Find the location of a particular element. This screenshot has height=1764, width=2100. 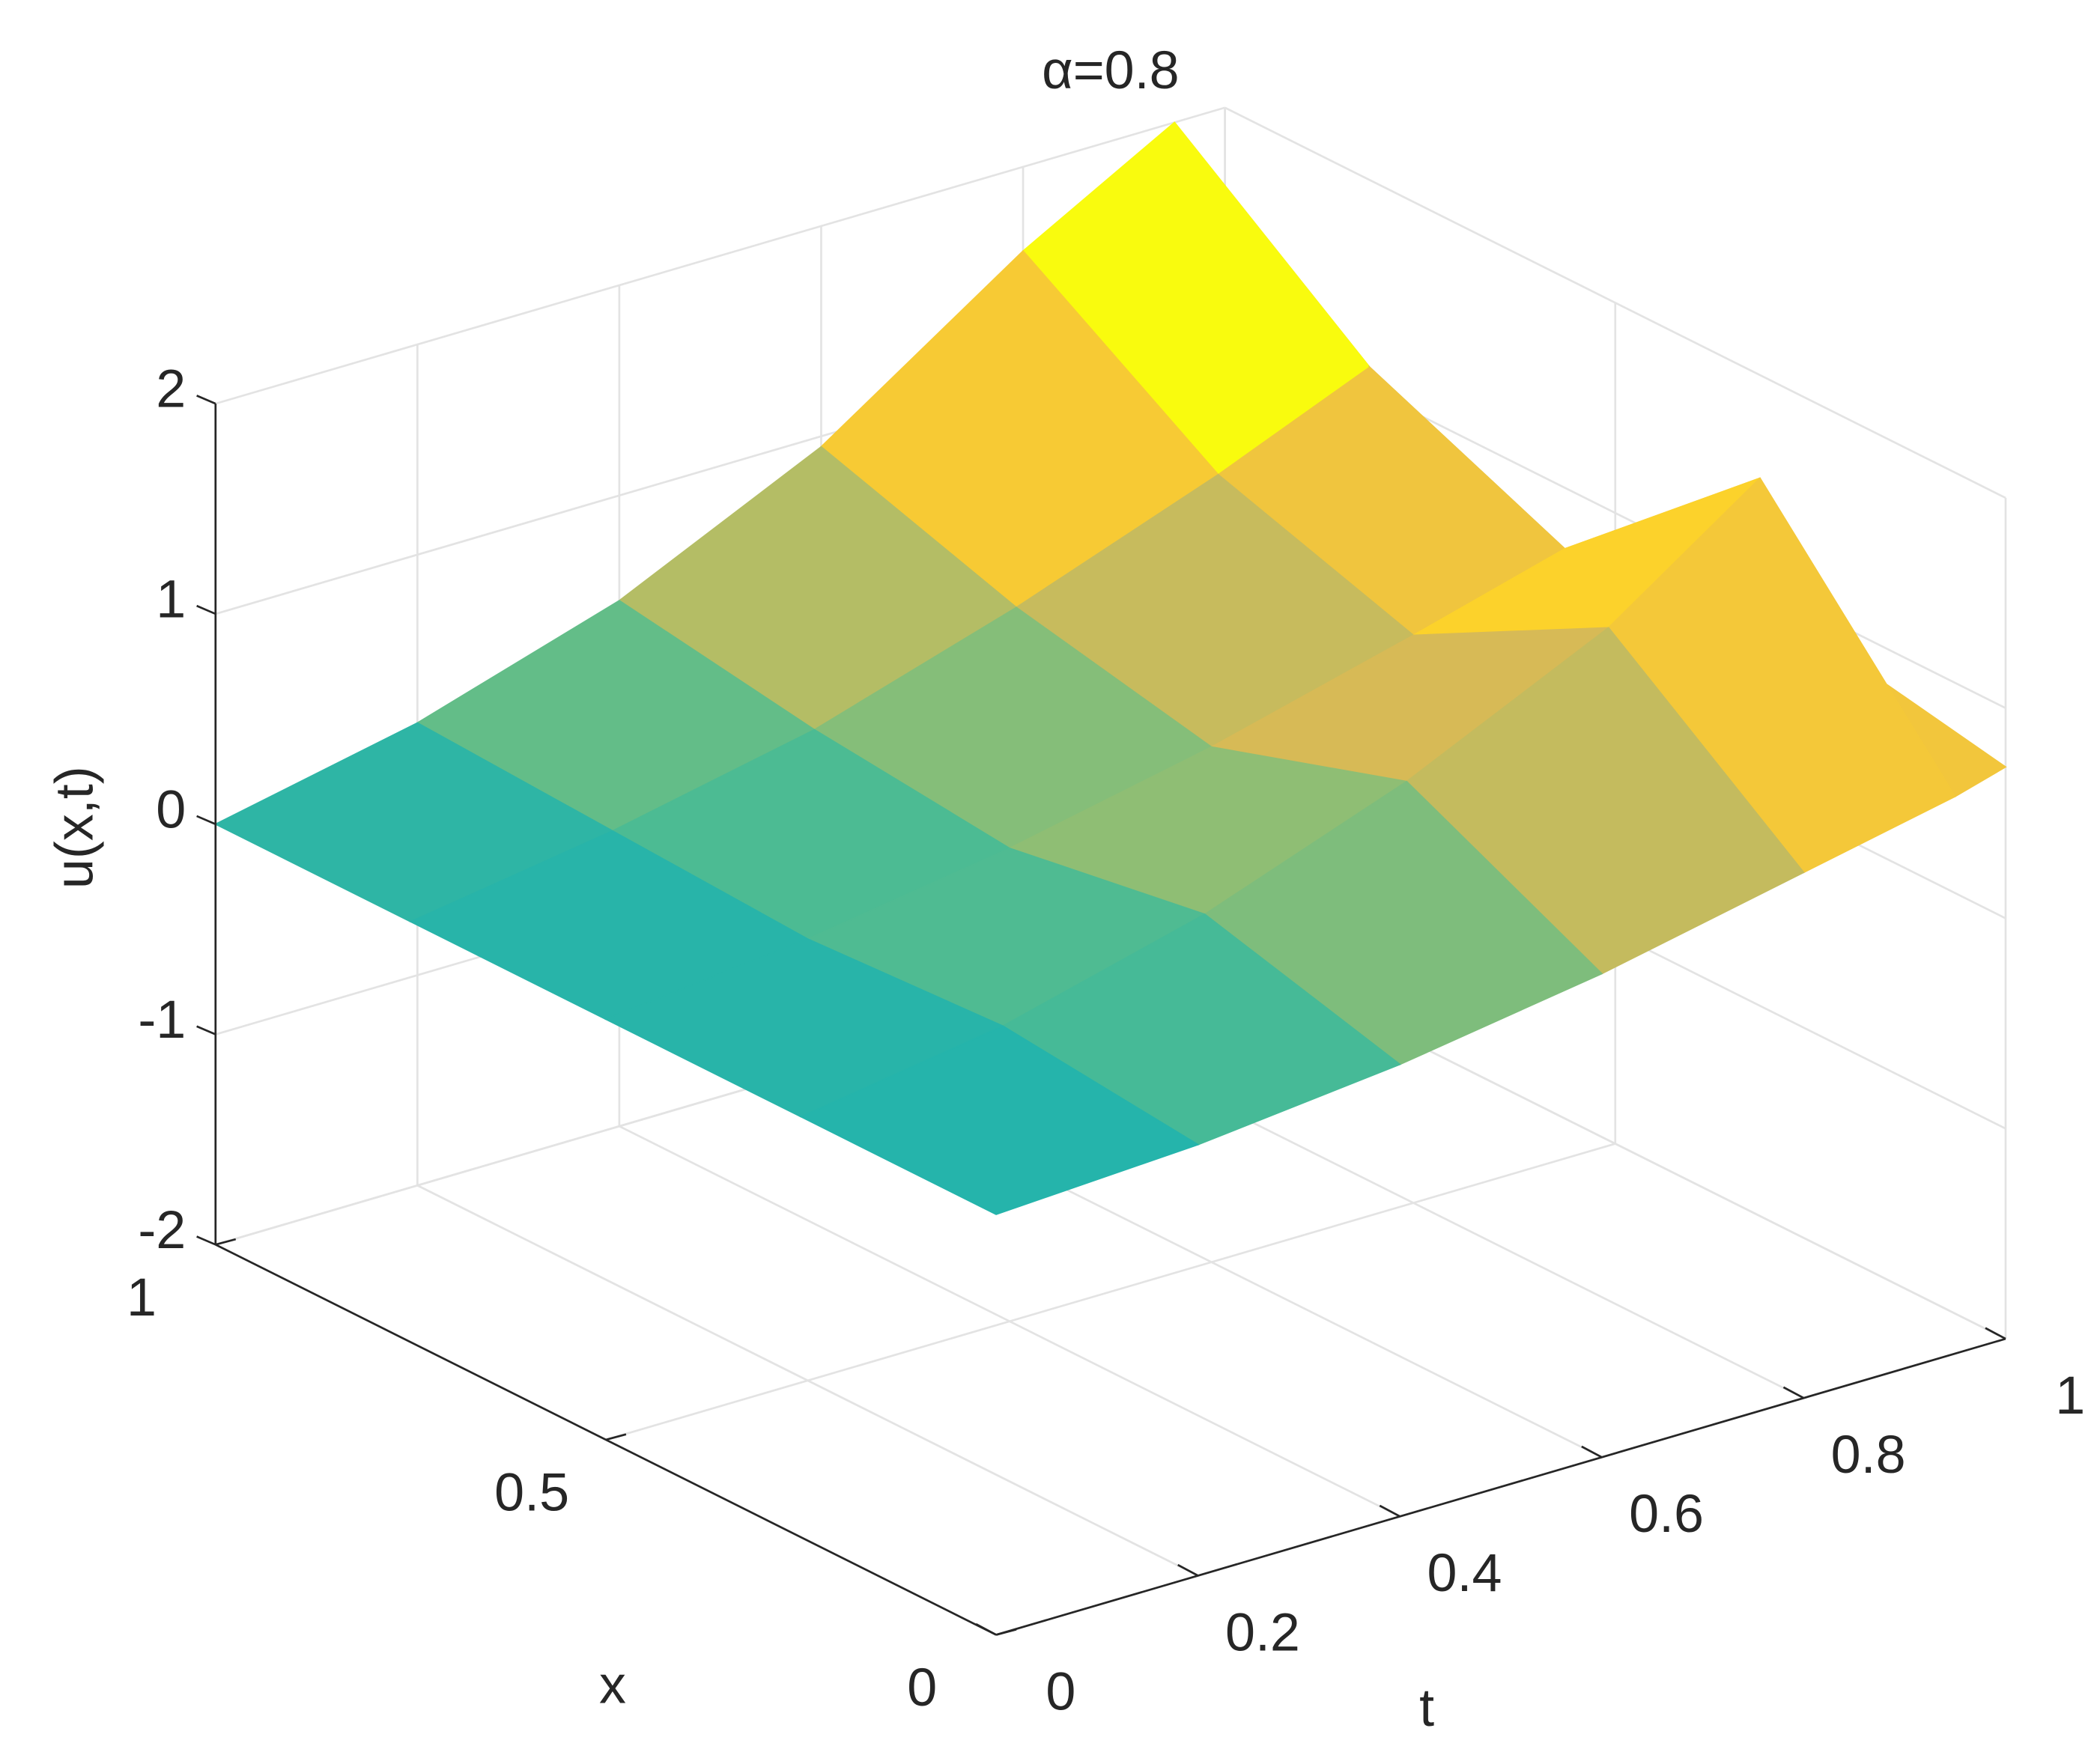

t-axis-label: t is located at coordinates (1426, 1708).